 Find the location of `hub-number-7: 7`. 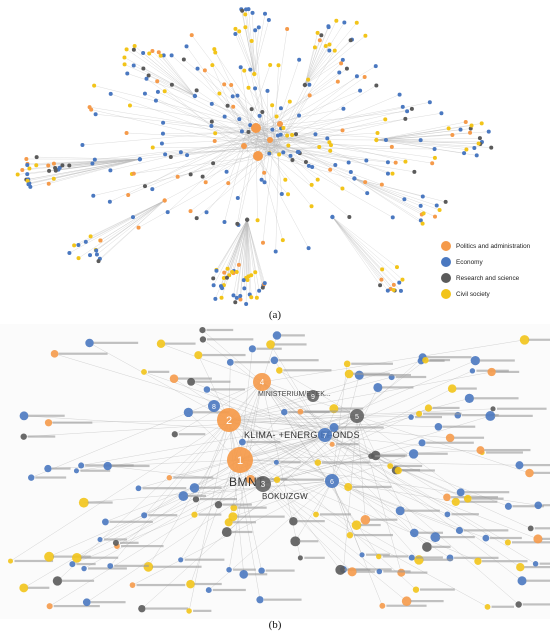

hub-number-7: 7 is located at coordinates (325, 436).